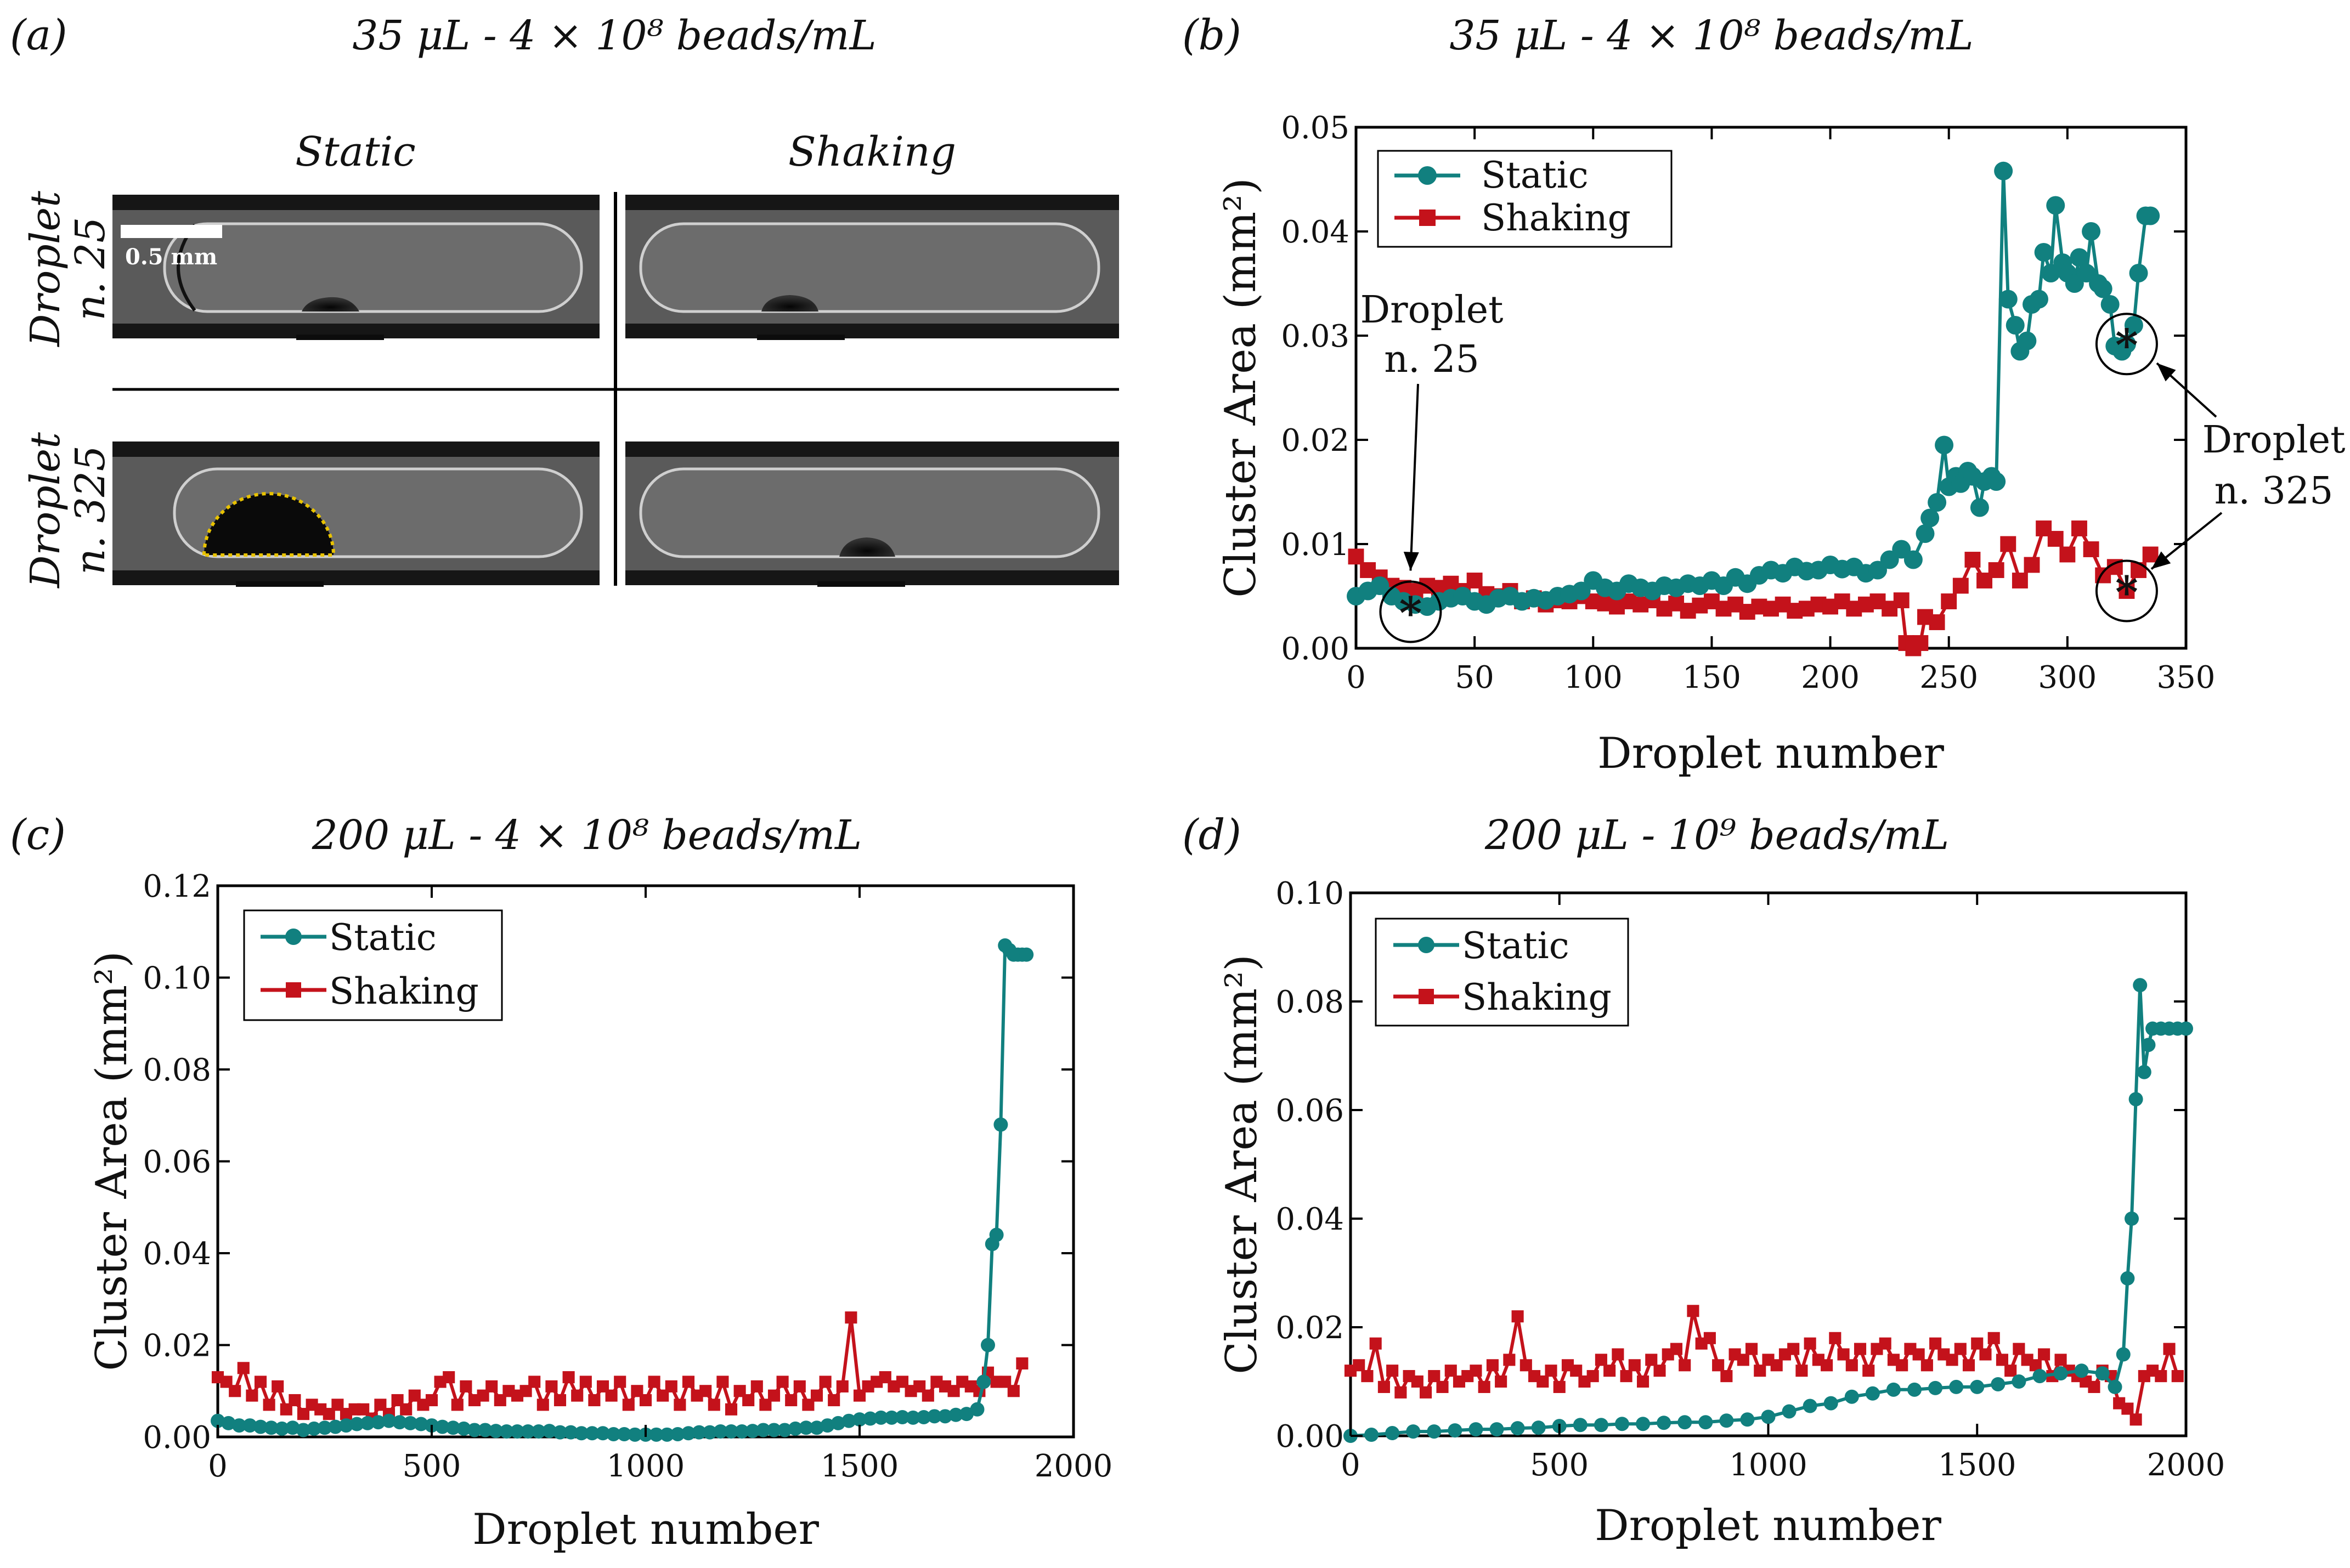  I want to click on y-tick-label: 0.01, so click(1315, 545).